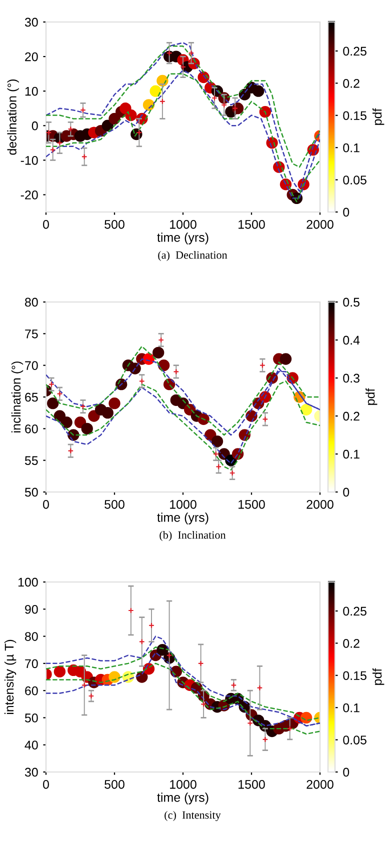 The height and width of the screenshot is (845, 385). Describe the element at coordinates (13, 117) in the screenshot. I see `y-axis-title: declination (°)` at that location.